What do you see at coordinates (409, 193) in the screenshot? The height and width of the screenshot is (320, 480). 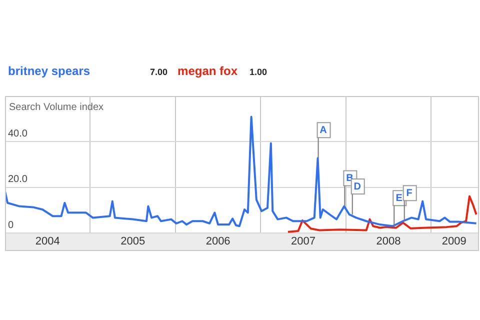 I see `annotation: F` at bounding box center [409, 193].